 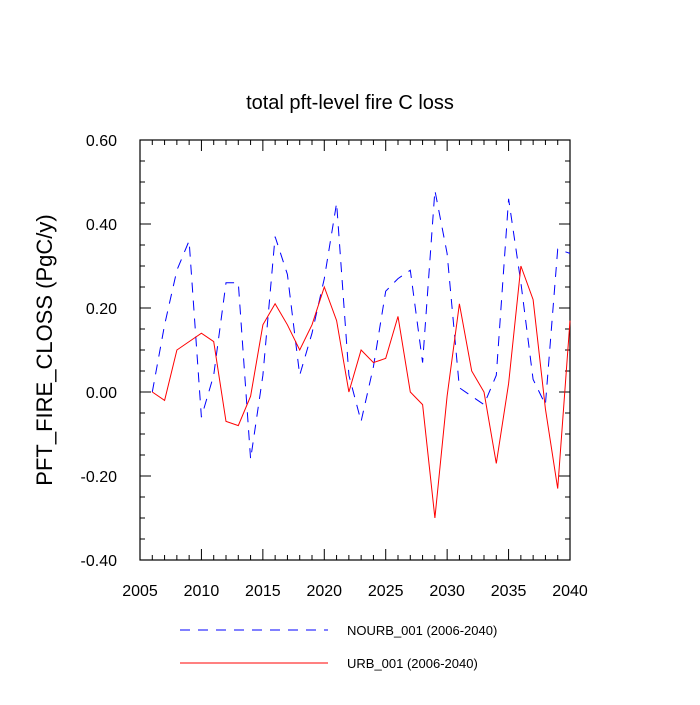 What do you see at coordinates (101, 225) in the screenshot?
I see `y-tick-label: 0.40` at bounding box center [101, 225].